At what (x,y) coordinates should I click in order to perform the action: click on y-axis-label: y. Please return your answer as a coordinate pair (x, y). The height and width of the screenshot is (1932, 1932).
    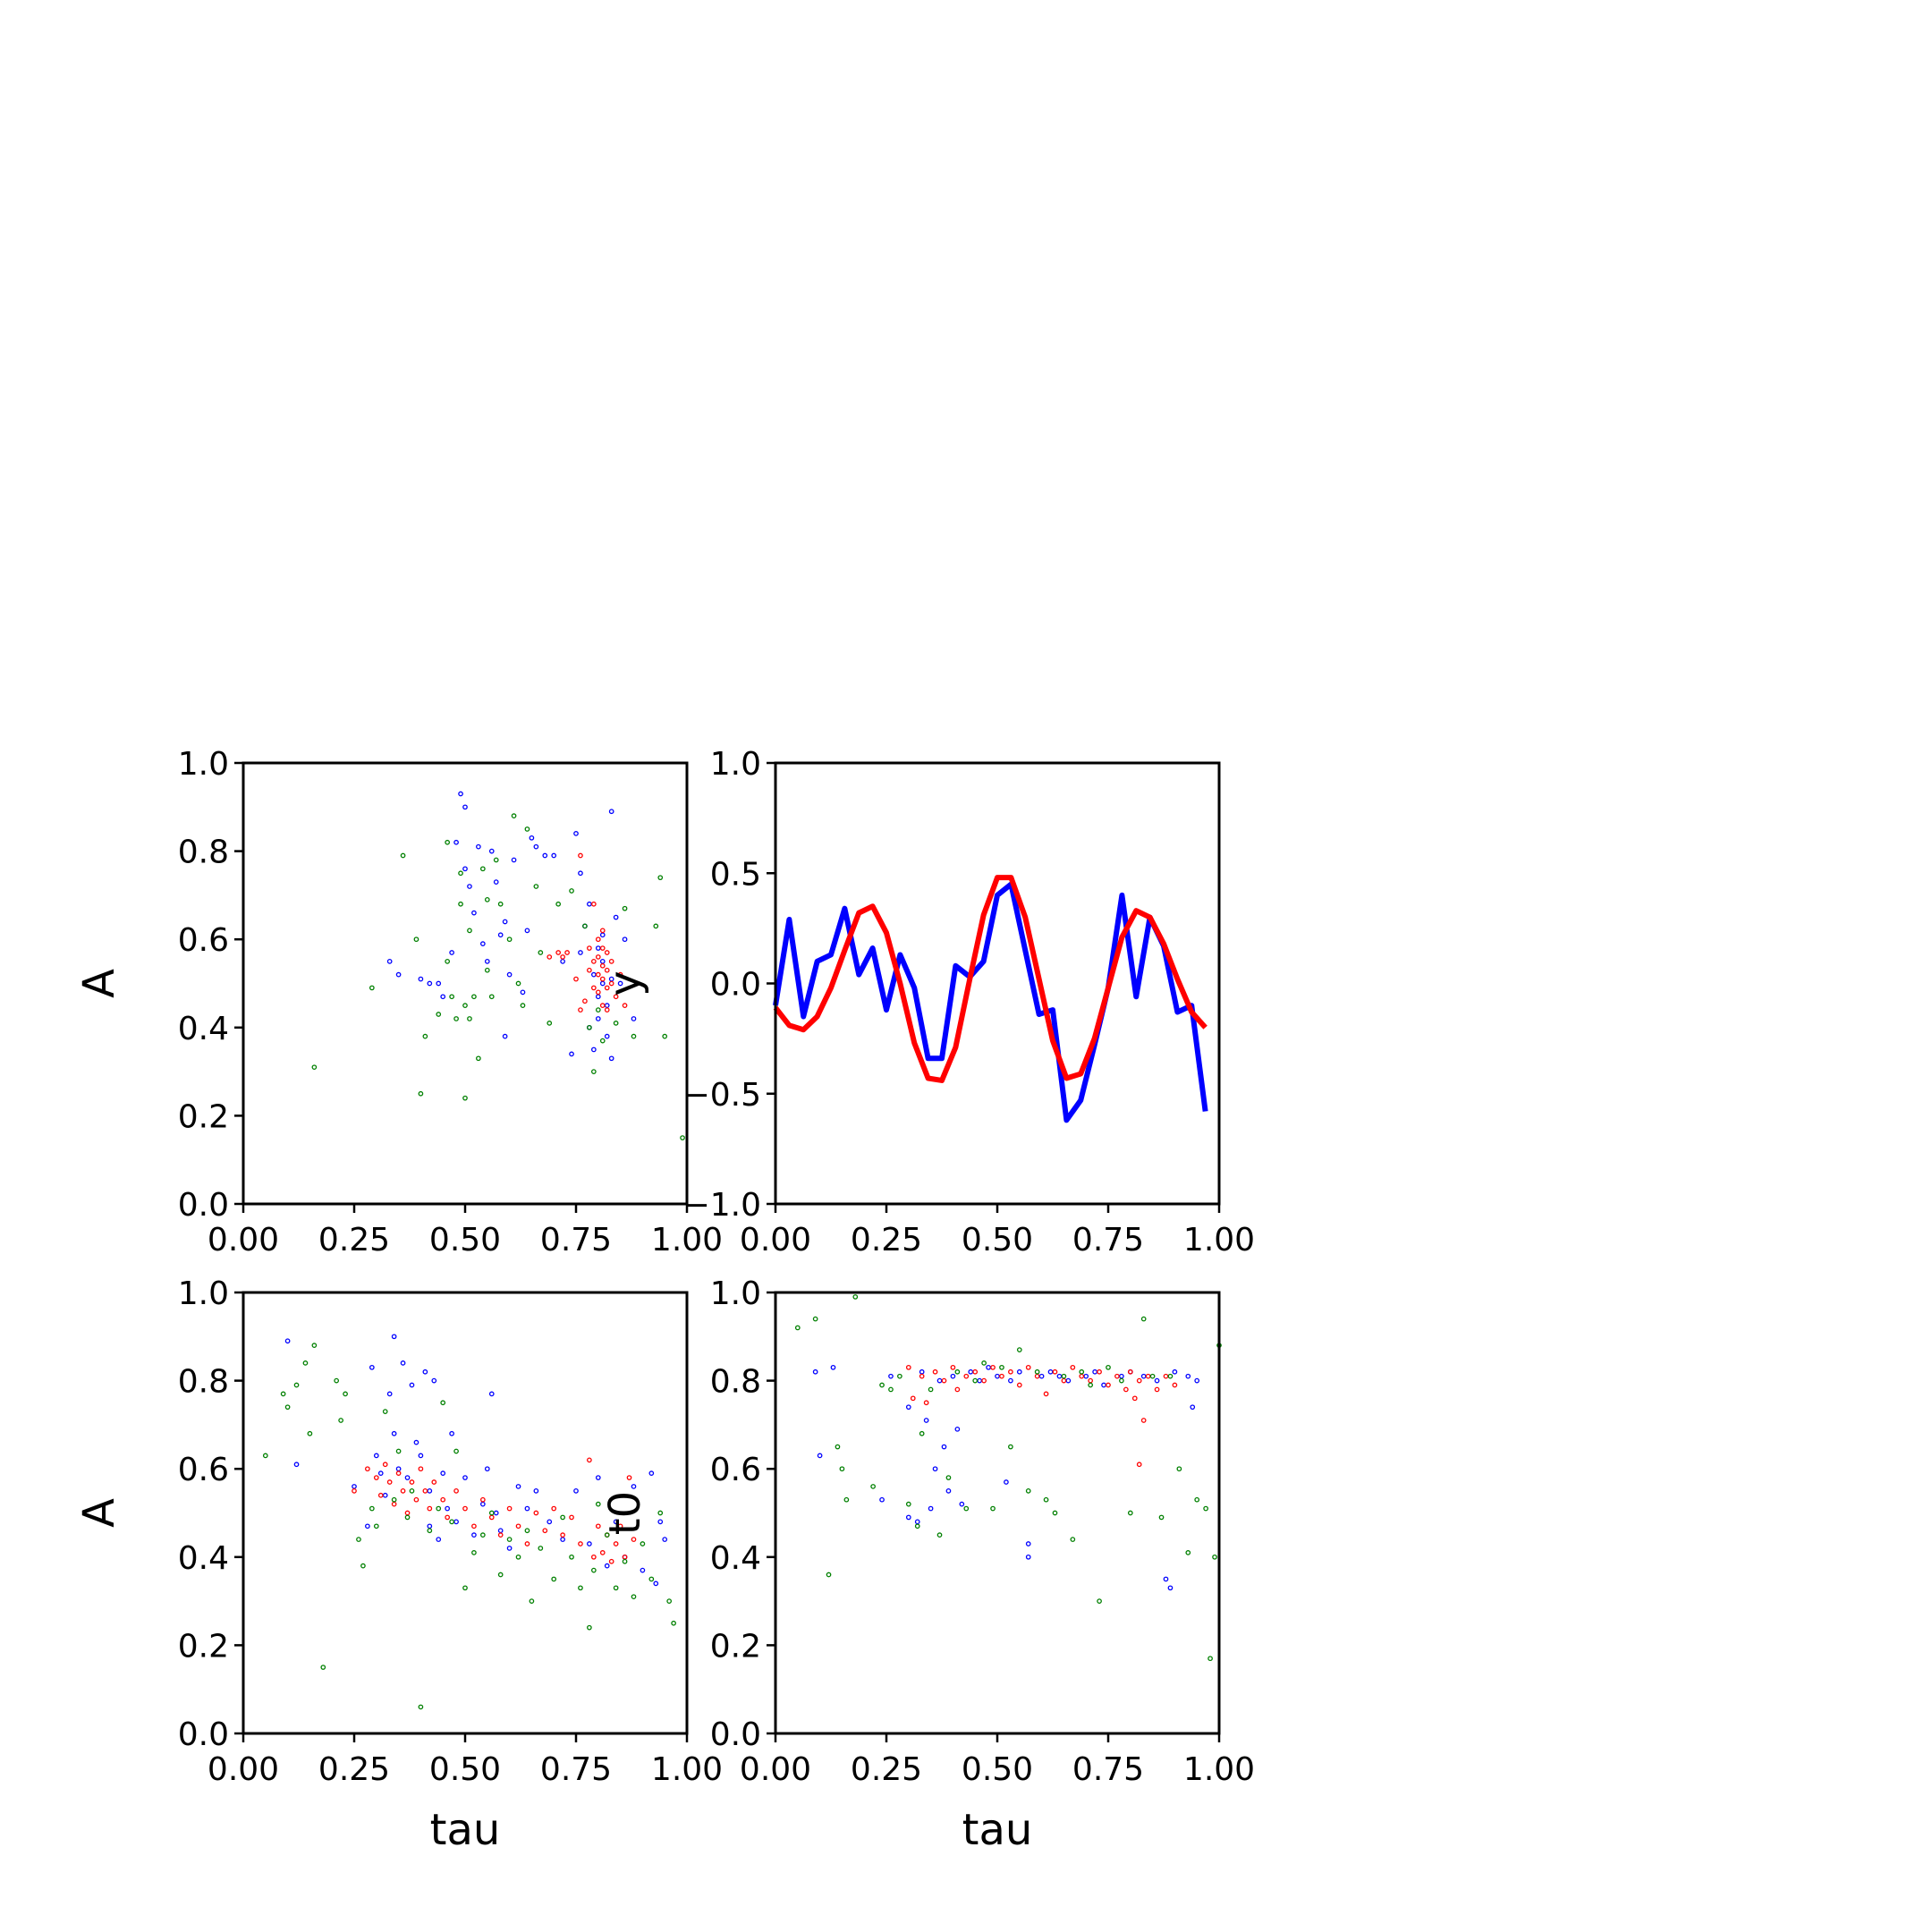
    Looking at the image, I should click on (625, 983).